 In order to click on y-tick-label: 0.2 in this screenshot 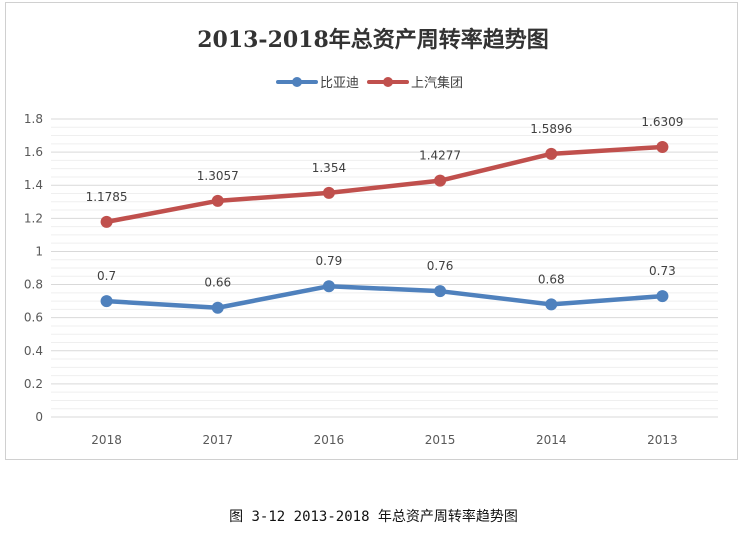, I will do `click(33, 384)`.